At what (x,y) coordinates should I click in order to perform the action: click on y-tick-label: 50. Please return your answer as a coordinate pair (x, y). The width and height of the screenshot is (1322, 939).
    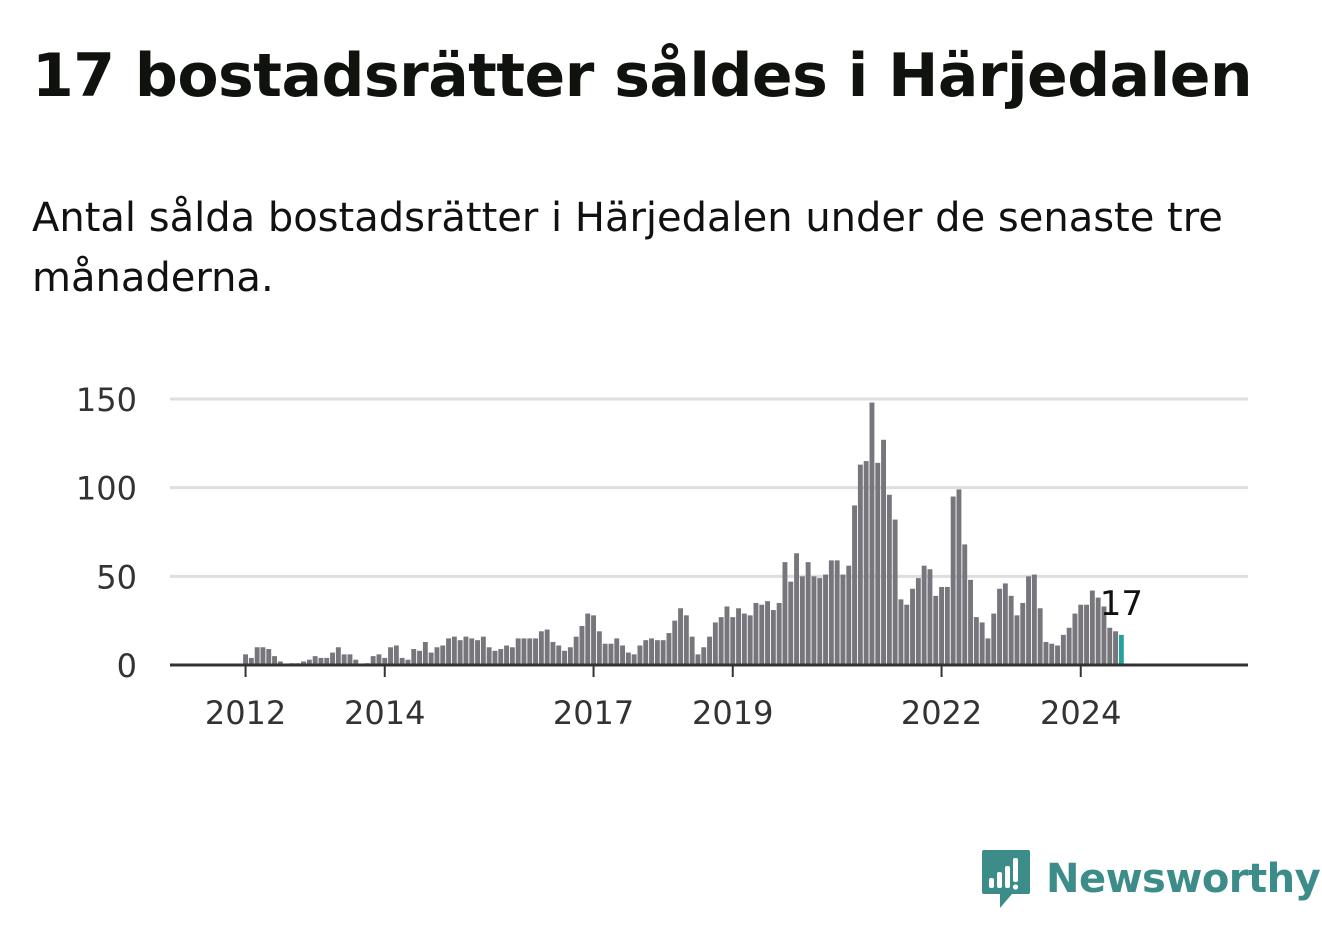
    Looking at the image, I should click on (116, 577).